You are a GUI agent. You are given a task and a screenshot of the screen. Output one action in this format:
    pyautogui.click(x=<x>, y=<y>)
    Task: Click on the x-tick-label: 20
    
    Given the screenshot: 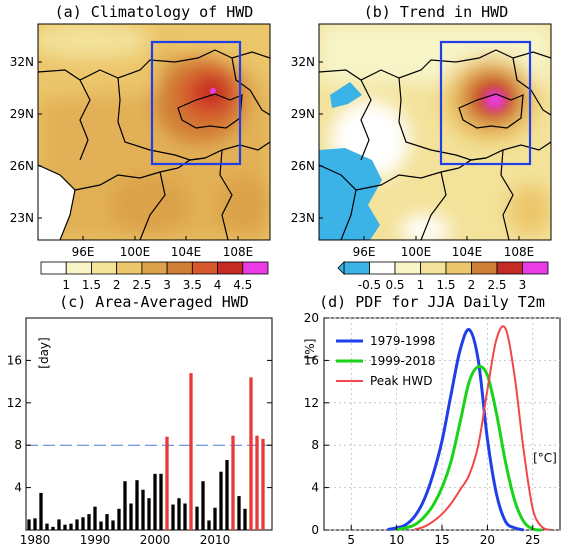 What is the action you would take?
    pyautogui.click(x=487, y=540)
    